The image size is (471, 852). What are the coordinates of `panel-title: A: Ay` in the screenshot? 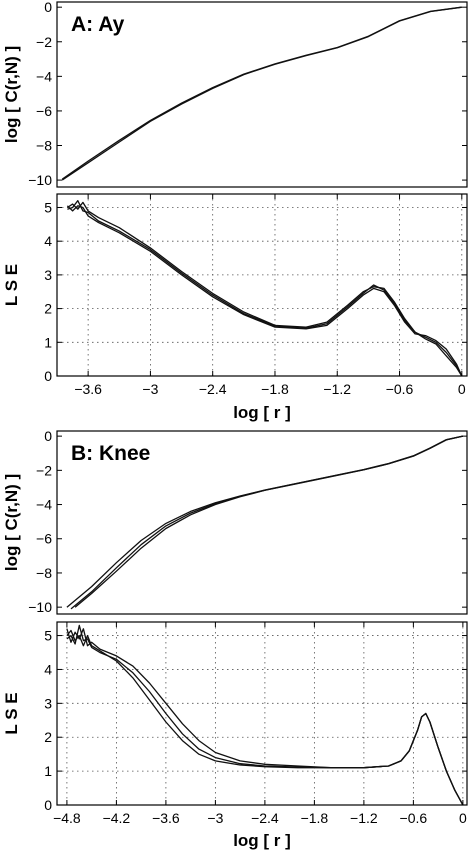 It's located at (98, 24).